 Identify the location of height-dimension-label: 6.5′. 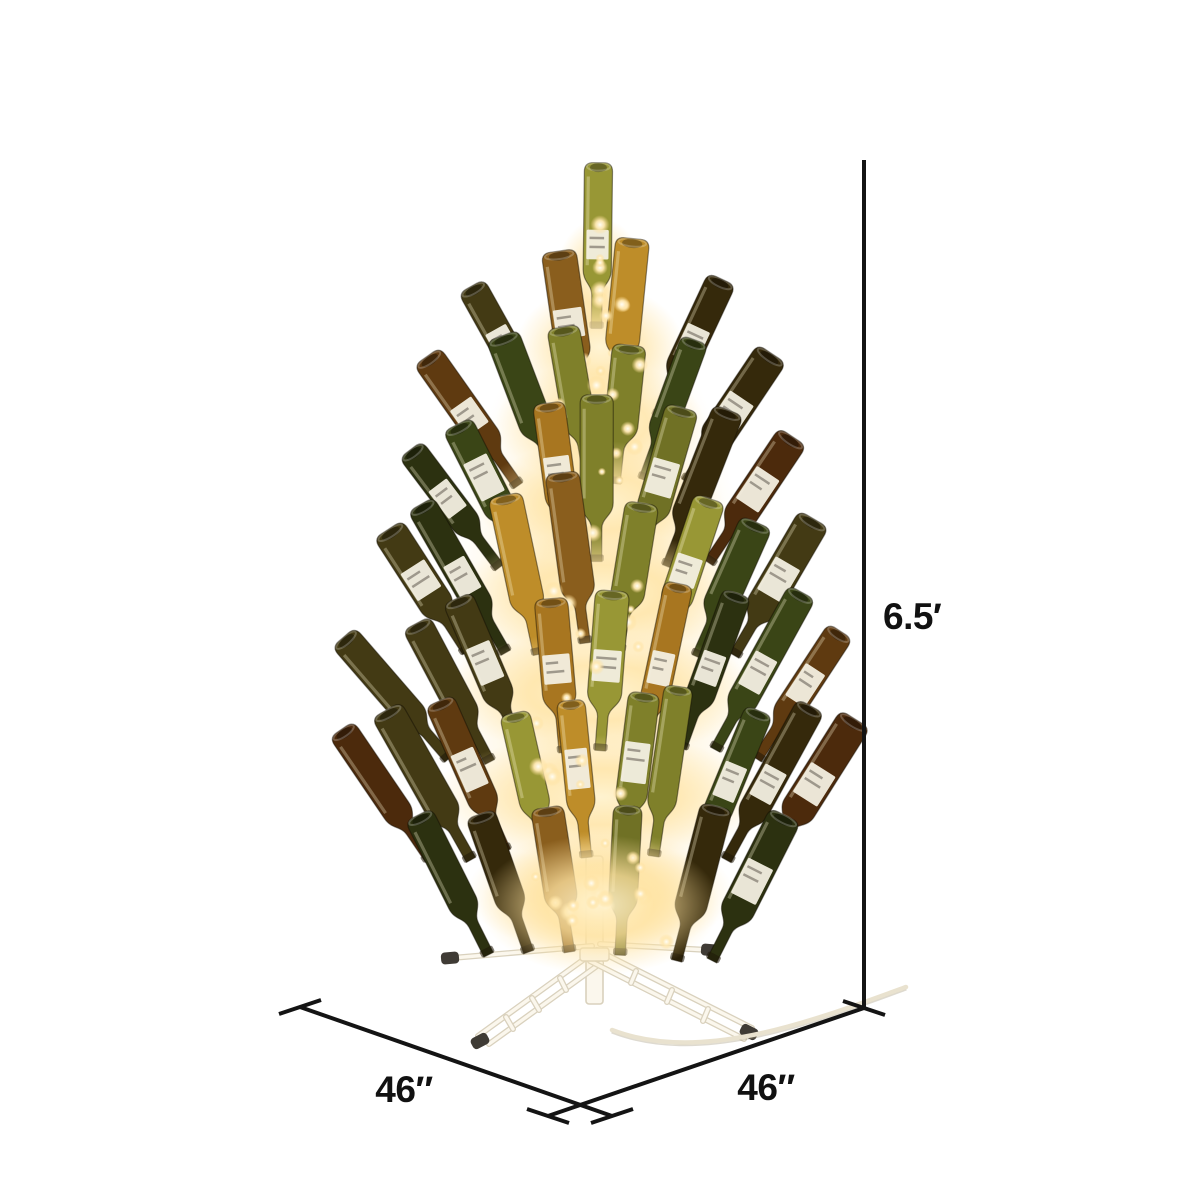
(912, 616).